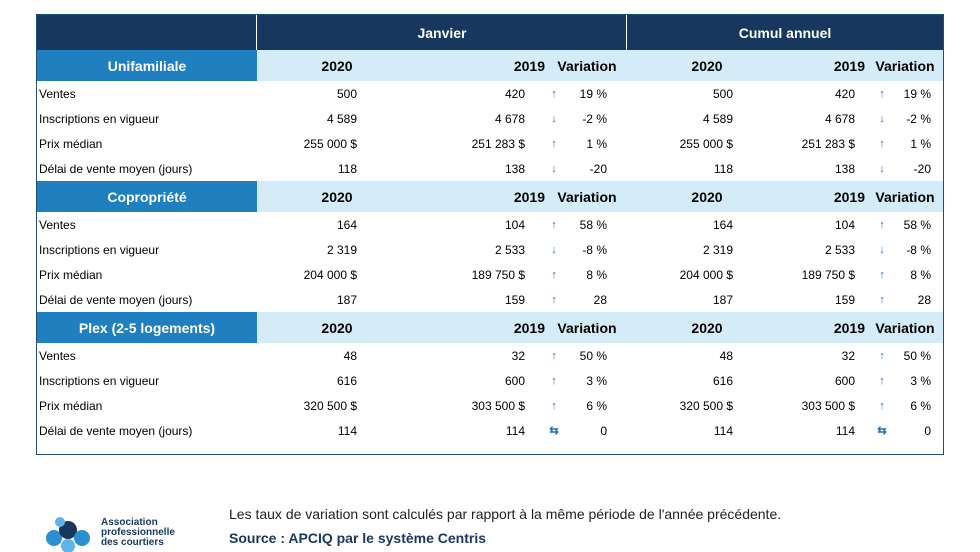  Describe the element at coordinates (341, 118) in the screenshot. I see `value-2020-janvier: 4 589` at that location.